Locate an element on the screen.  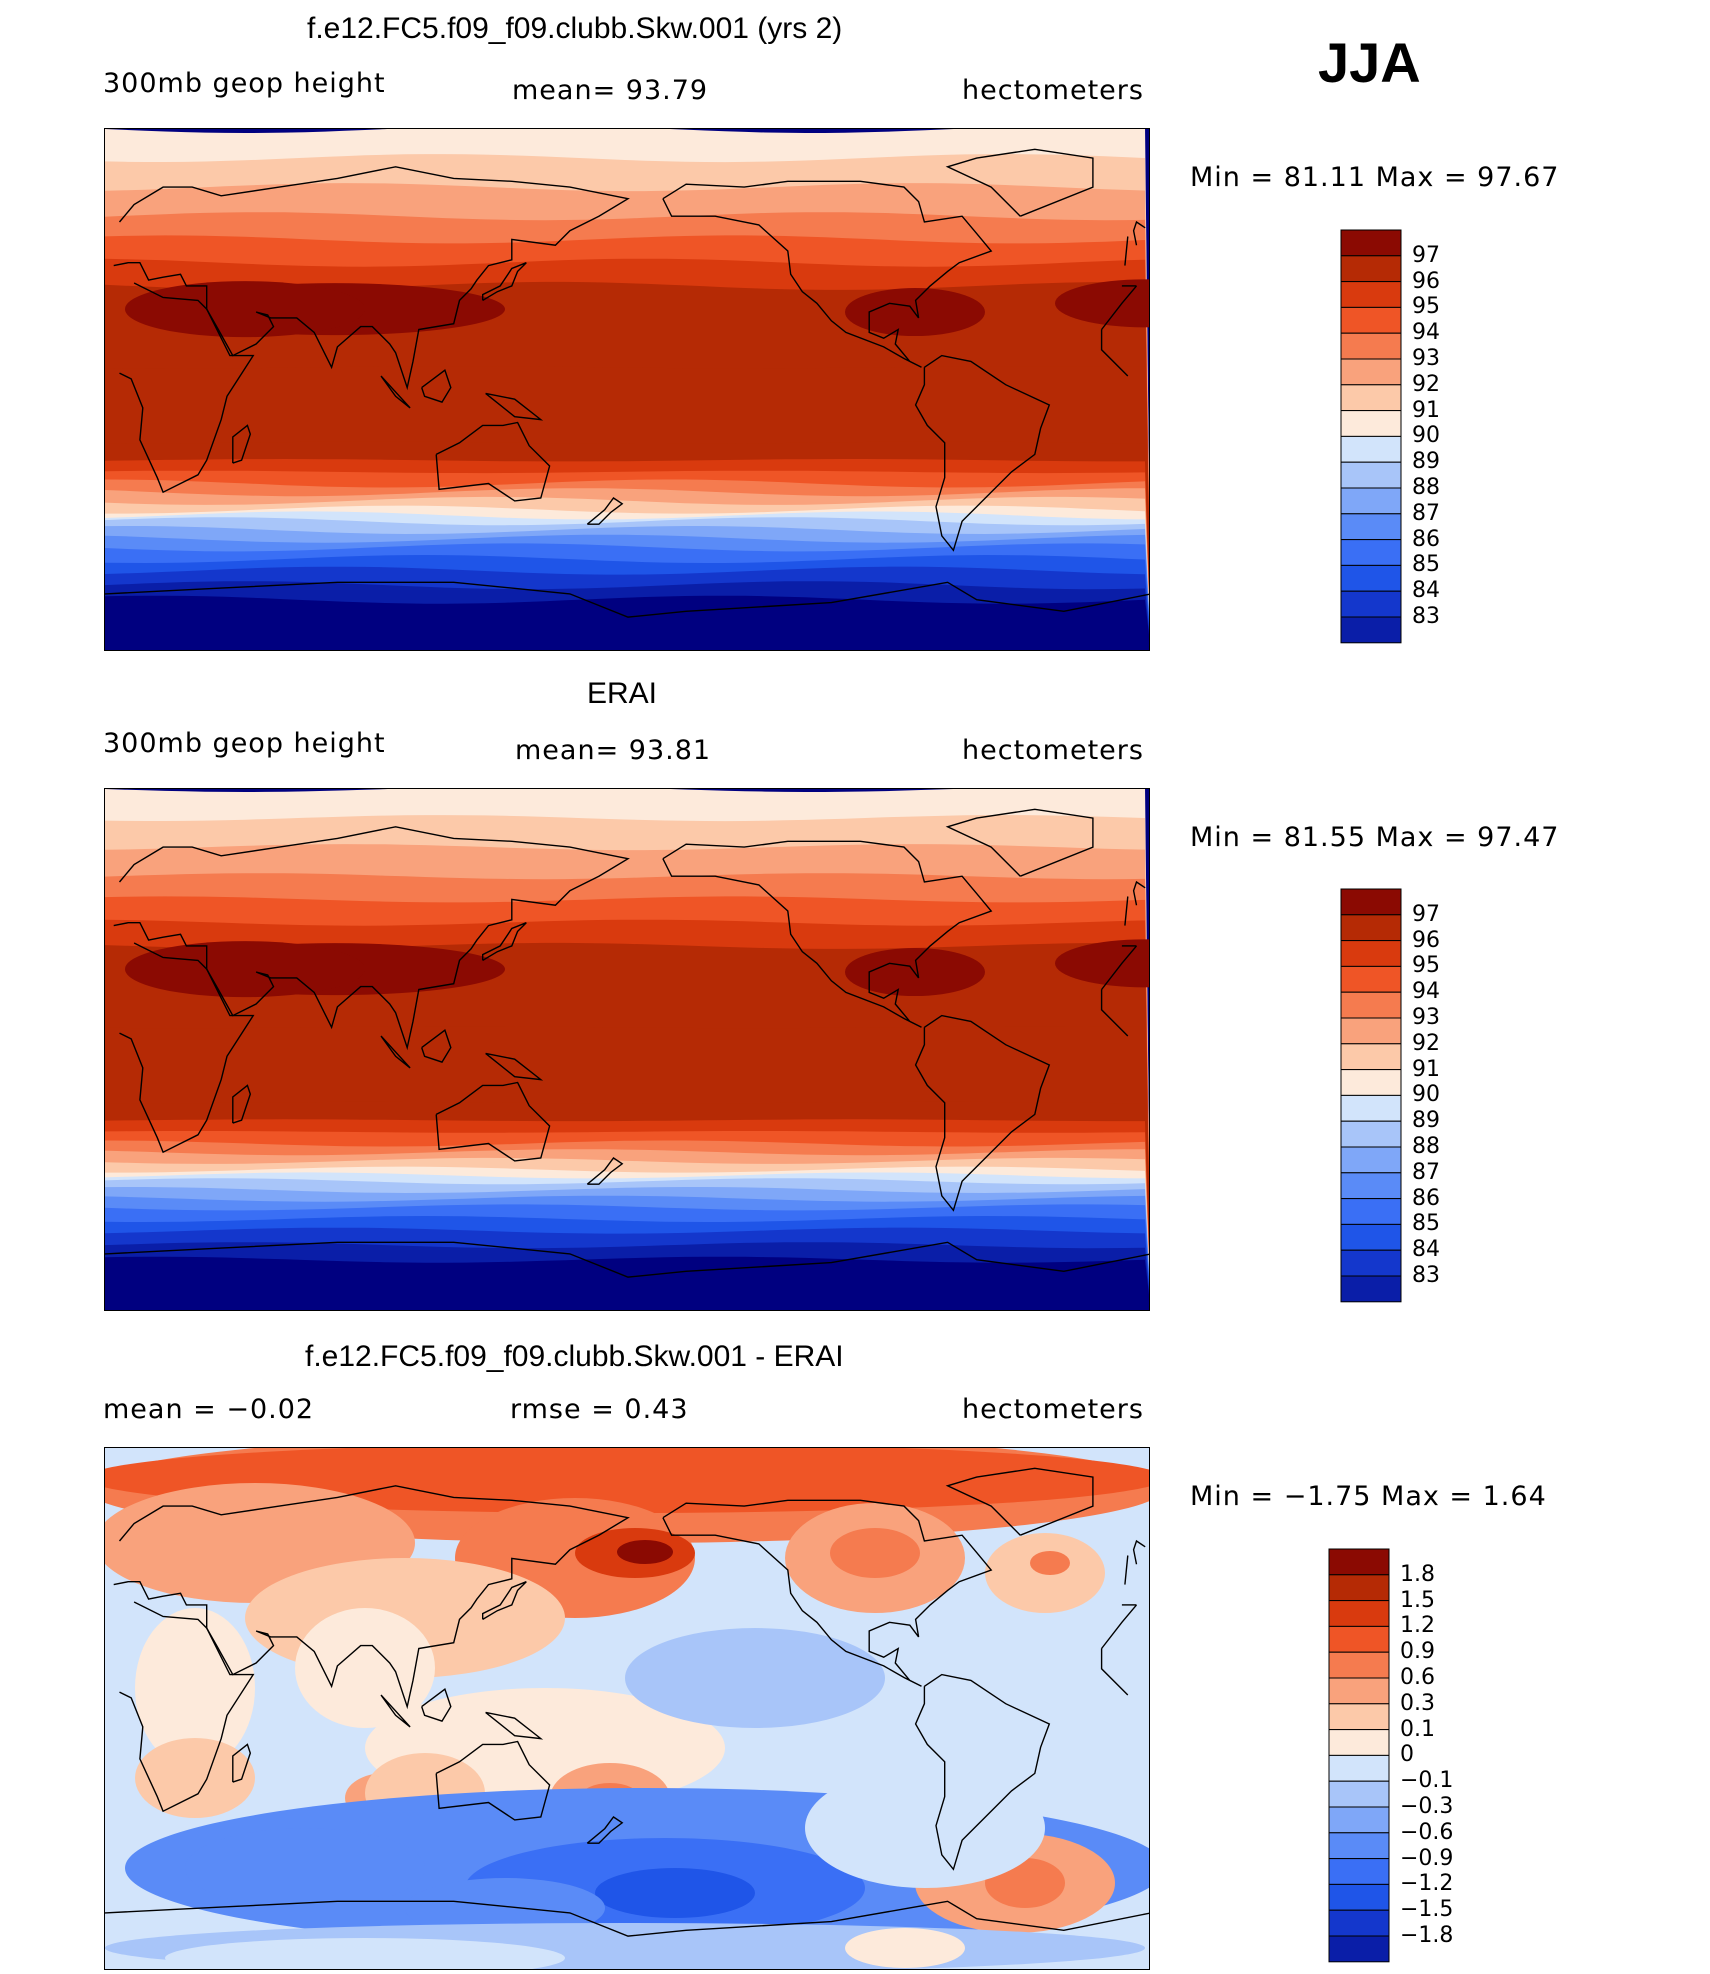
colorbar-tick-label: 1.5 is located at coordinates (1417, 1600).